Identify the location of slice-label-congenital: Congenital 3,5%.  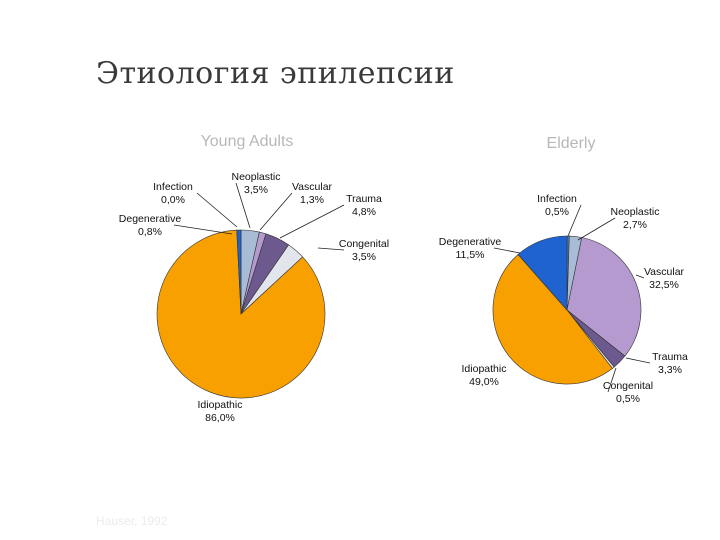
(364, 250).